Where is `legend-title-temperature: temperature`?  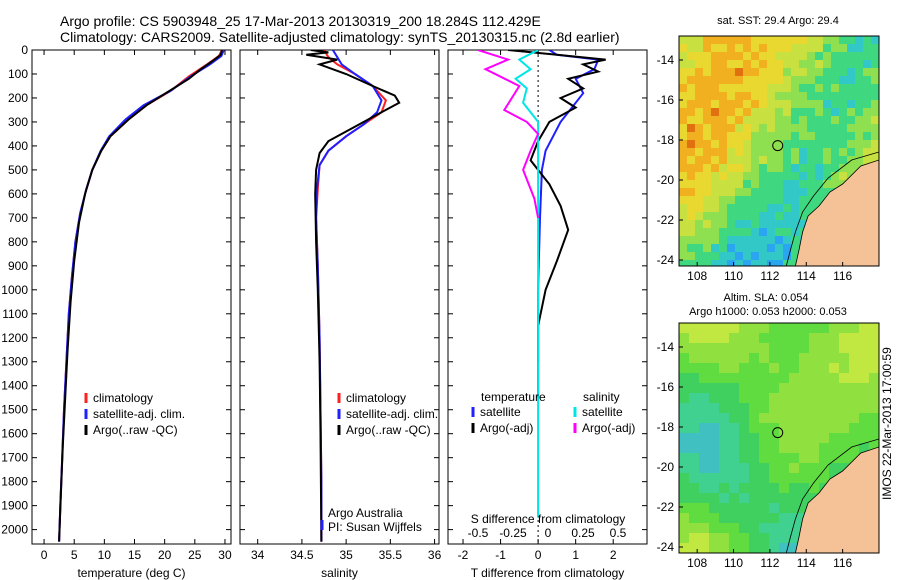
legend-title-temperature: temperature is located at coordinates (513, 397).